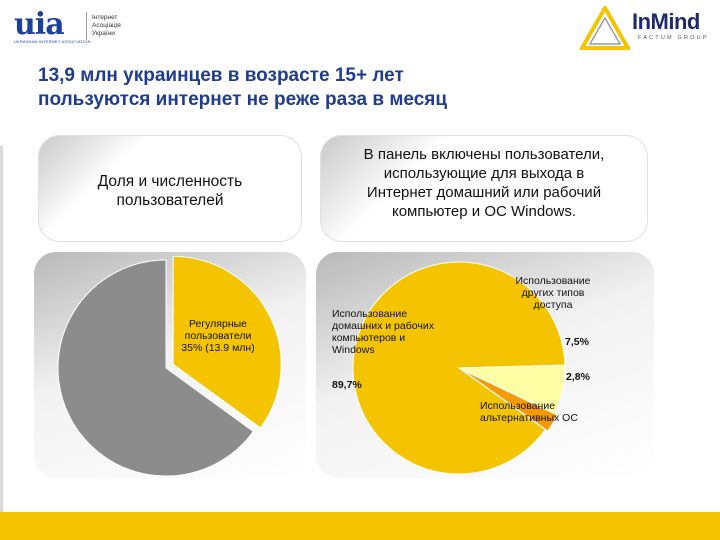 The width and height of the screenshot is (720, 540). Describe the element at coordinates (666, 21) in the screenshot. I see `inmind-logo: InMind` at that location.